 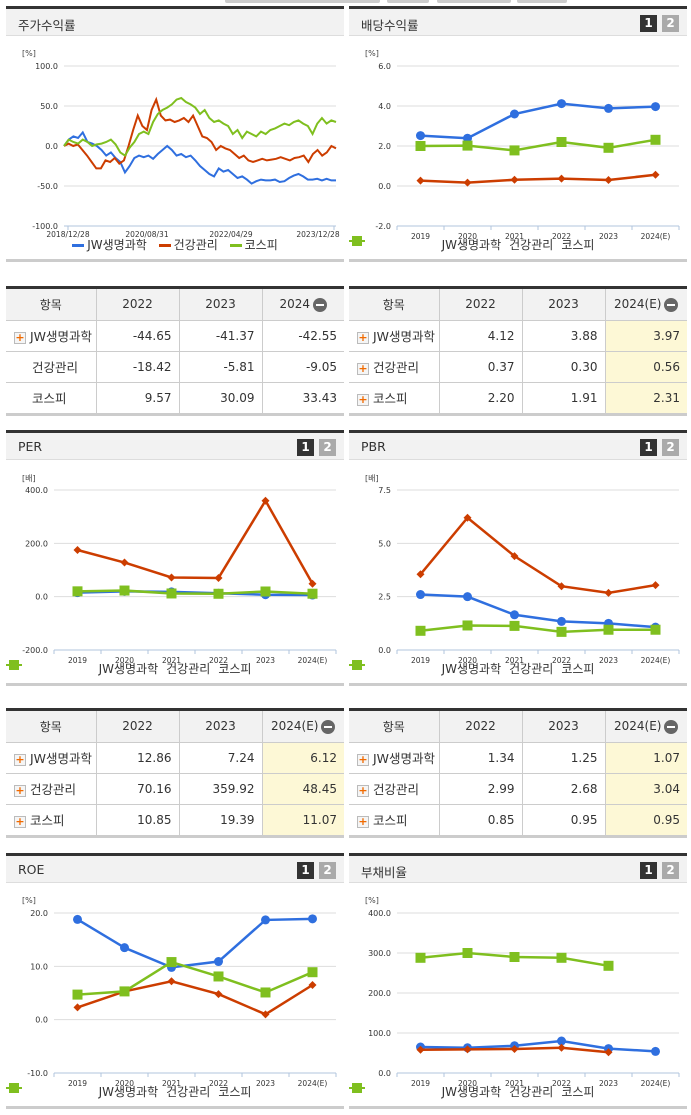 What do you see at coordinates (51, 305) in the screenshot?
I see `col-header: 항목` at bounding box center [51, 305].